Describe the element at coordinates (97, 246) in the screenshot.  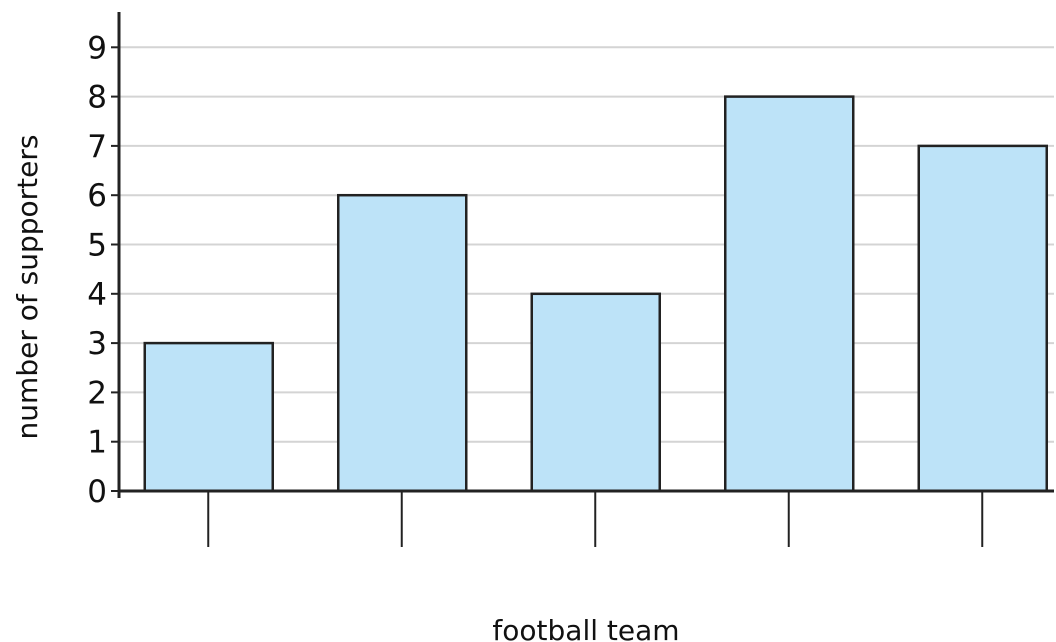
I see `y-tick-label: 5` at that location.